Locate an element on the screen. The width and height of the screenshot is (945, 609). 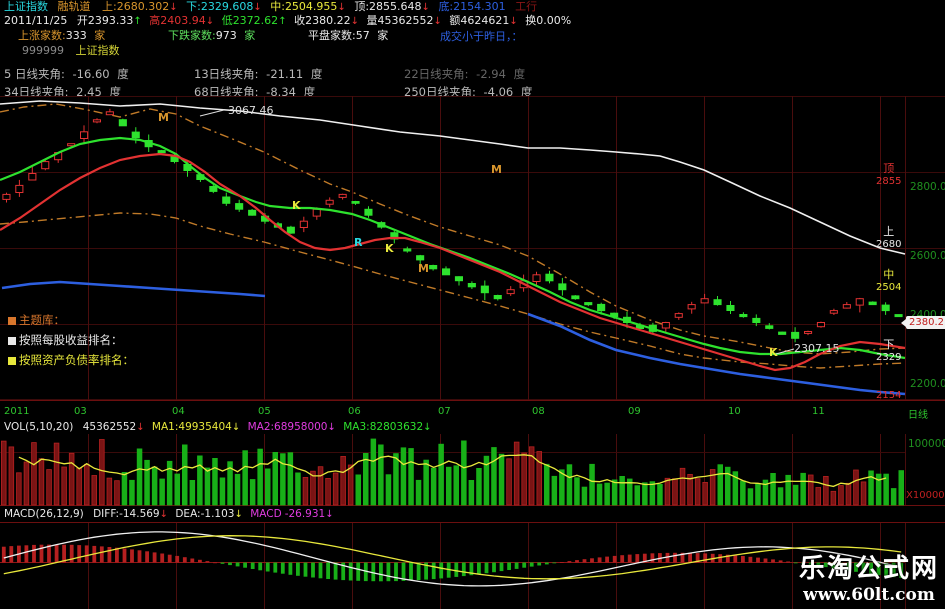
angle-13d-label: 13日线夹角: is located at coordinates (226, 74).